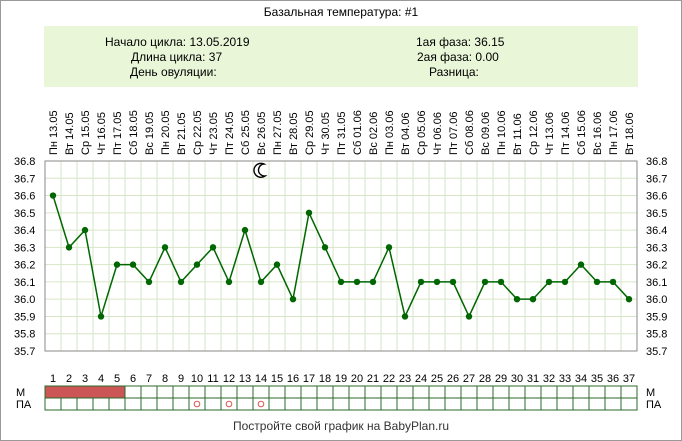 The image size is (682, 441). What do you see at coordinates (173, 72) in the screenshot?
I see `ovulation-day-text: День овуляции:` at bounding box center [173, 72].